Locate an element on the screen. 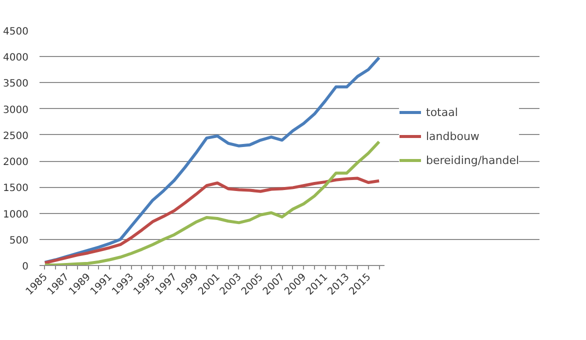 This screenshot has height=340, width=586. legend-label: bereiding/handel is located at coordinates (473, 160).